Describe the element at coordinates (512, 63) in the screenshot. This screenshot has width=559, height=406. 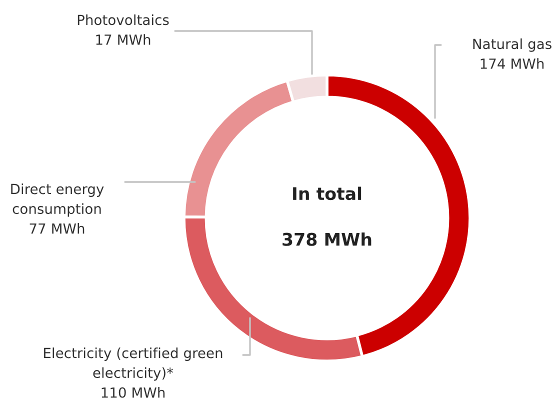
I see `data-label: 174 MWh` at that location.